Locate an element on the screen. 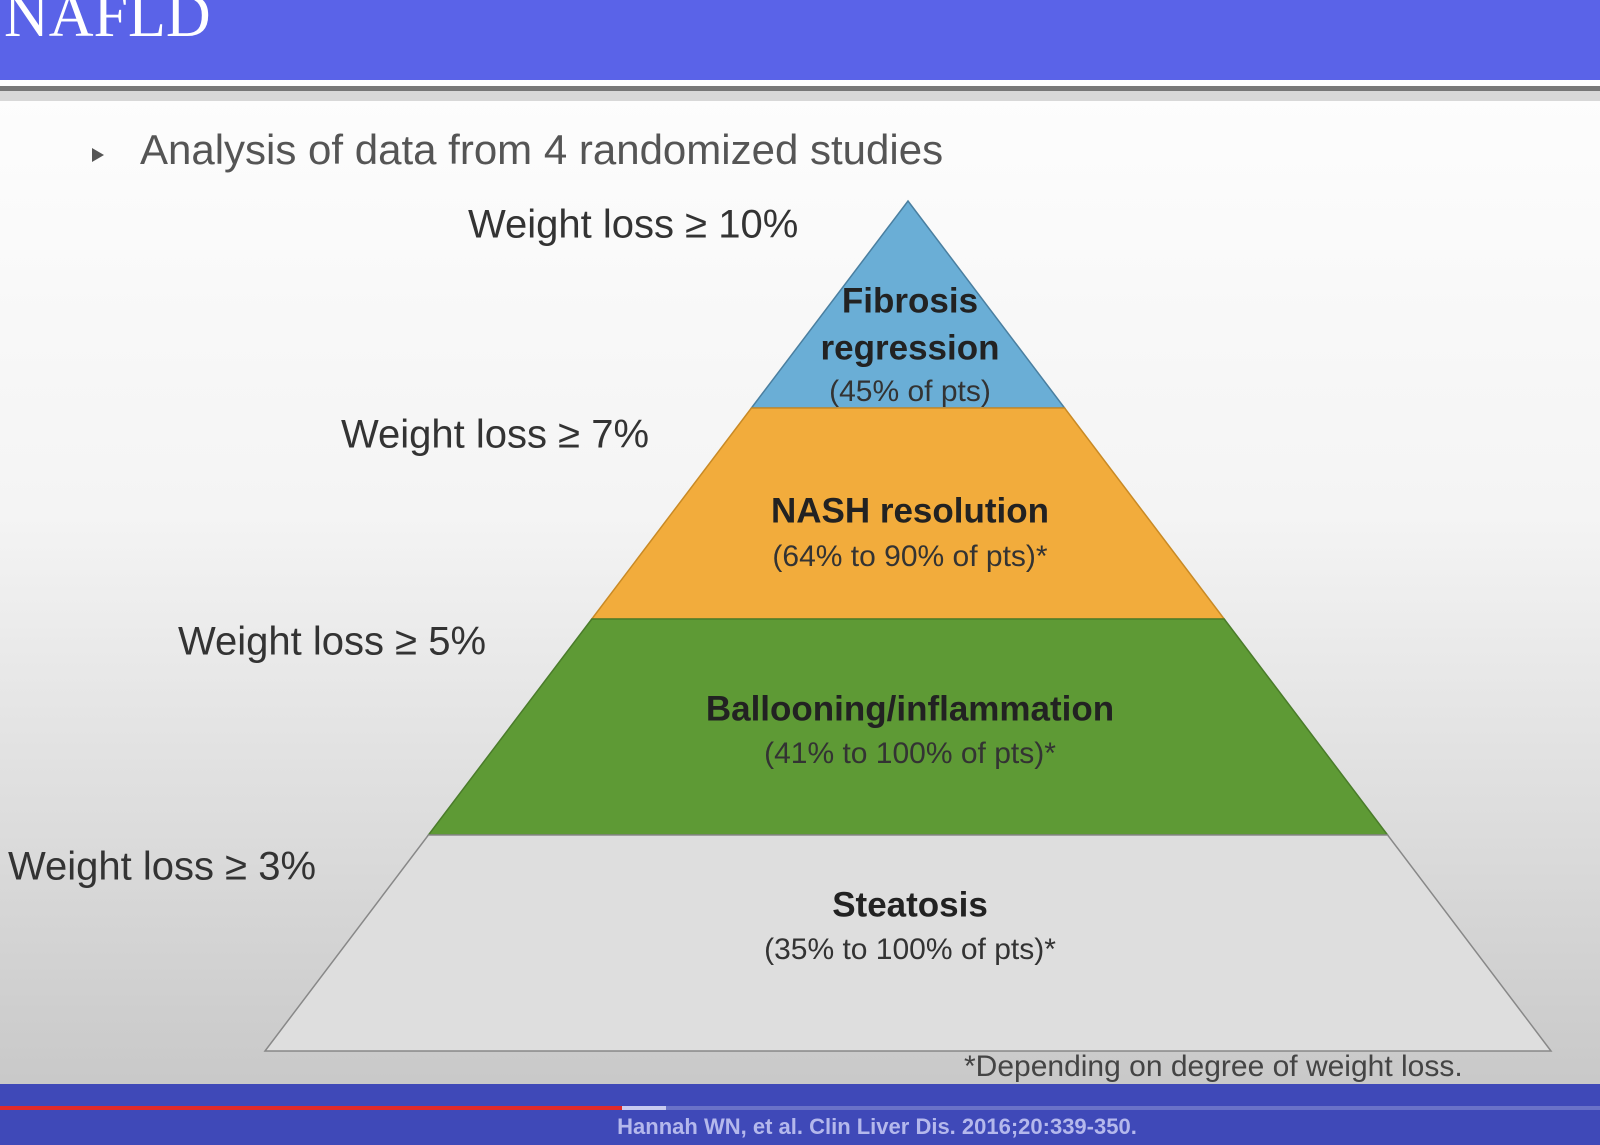  progress-buffered is located at coordinates (644, 1108).